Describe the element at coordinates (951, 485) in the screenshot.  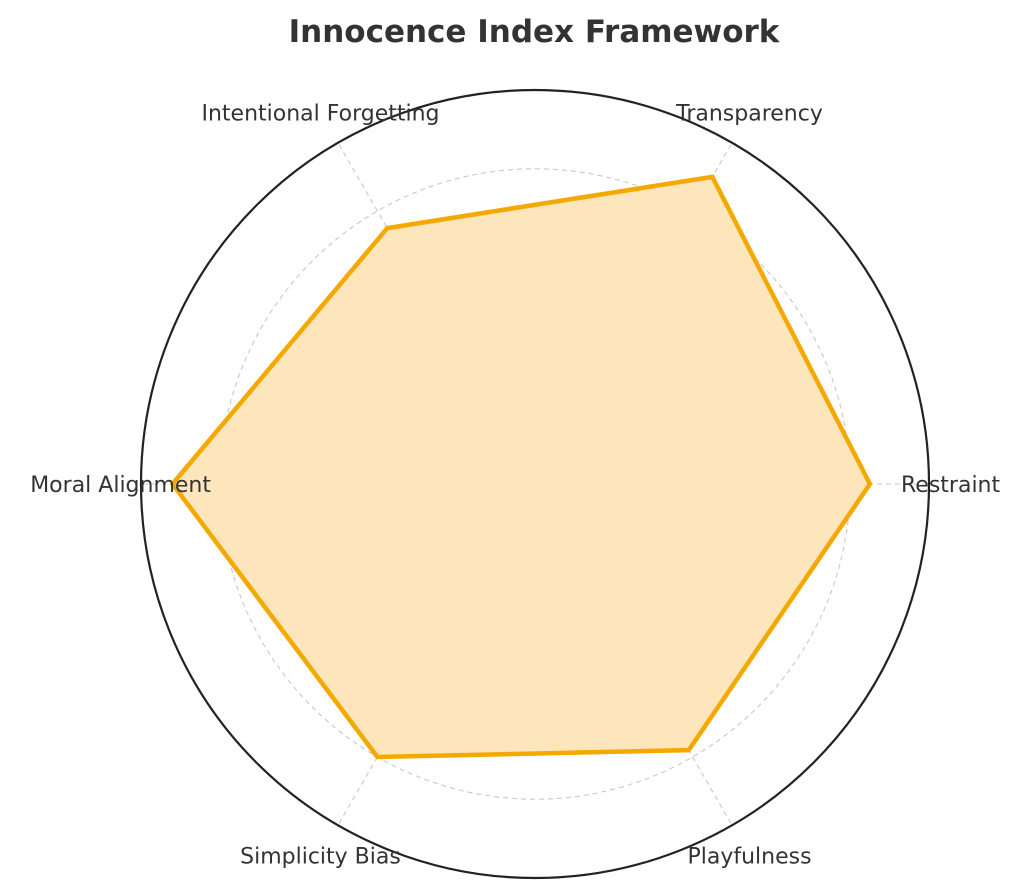
I see `axis-label-restraint: Restraint` at that location.